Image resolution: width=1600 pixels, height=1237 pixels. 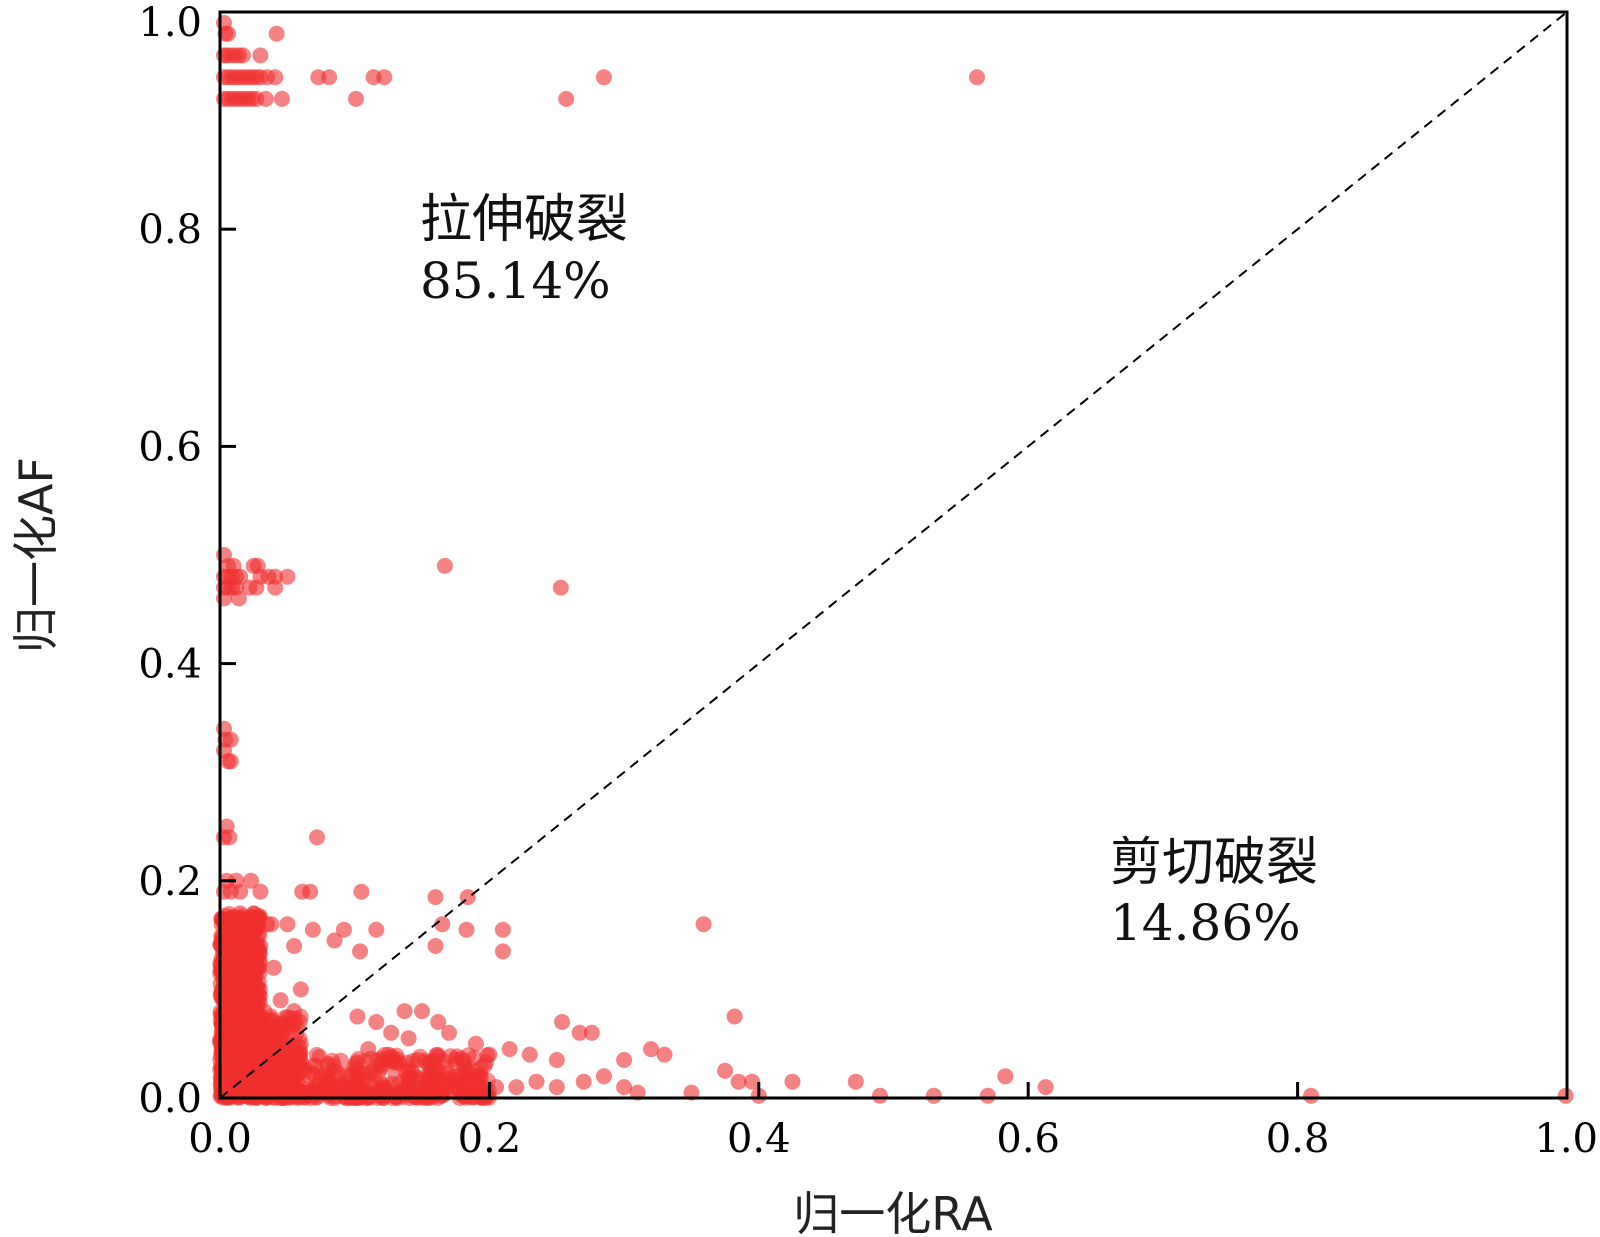 I want to click on x-tick-label: 0.0, so click(x=220, y=1139).